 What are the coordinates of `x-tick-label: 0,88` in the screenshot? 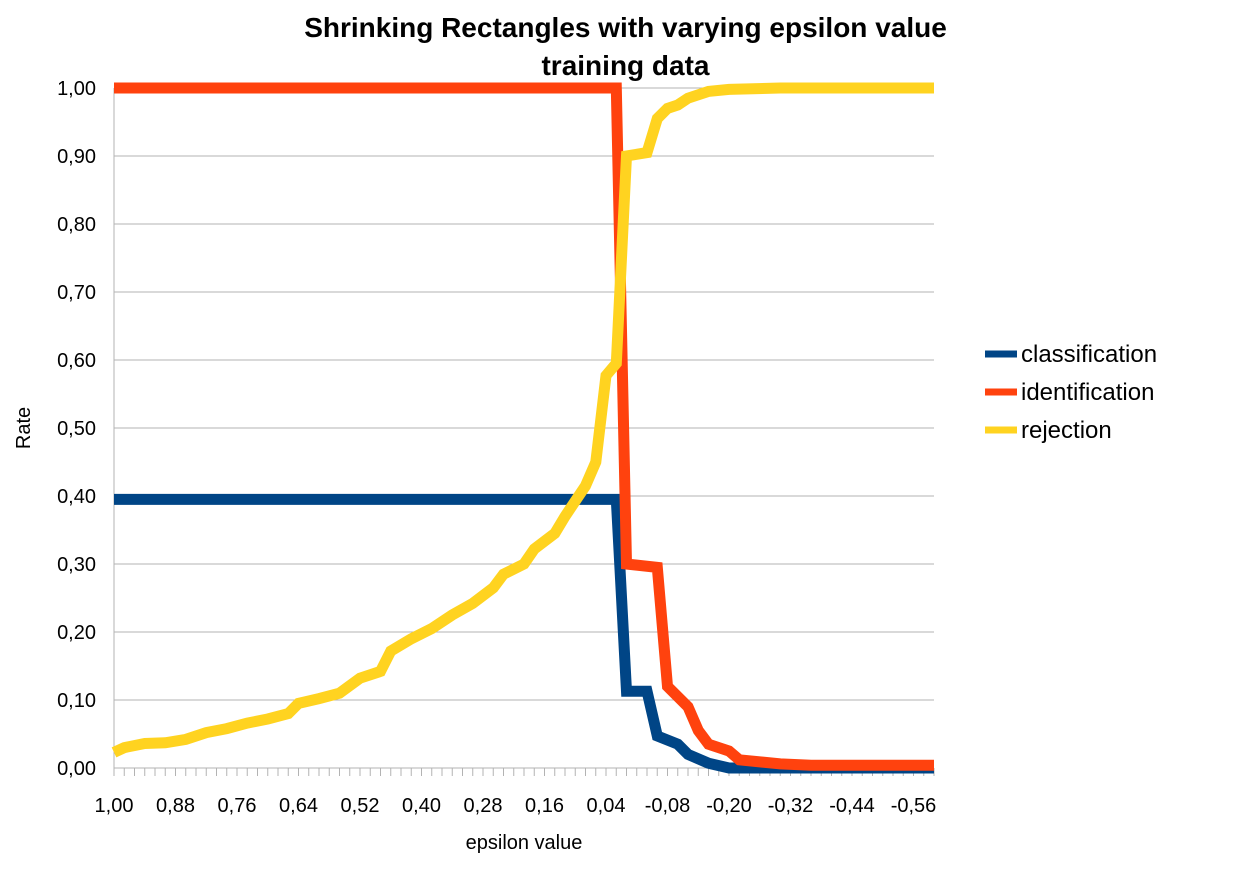 It's located at (175, 806).